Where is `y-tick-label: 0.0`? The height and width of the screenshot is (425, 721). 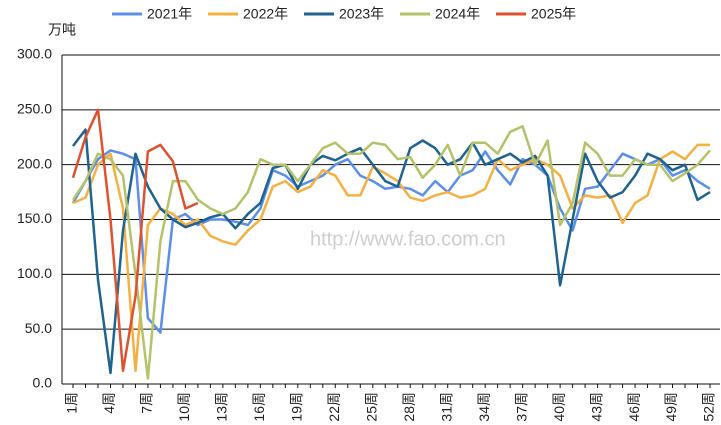
y-tick-label: 0.0 is located at coordinates (43, 383).